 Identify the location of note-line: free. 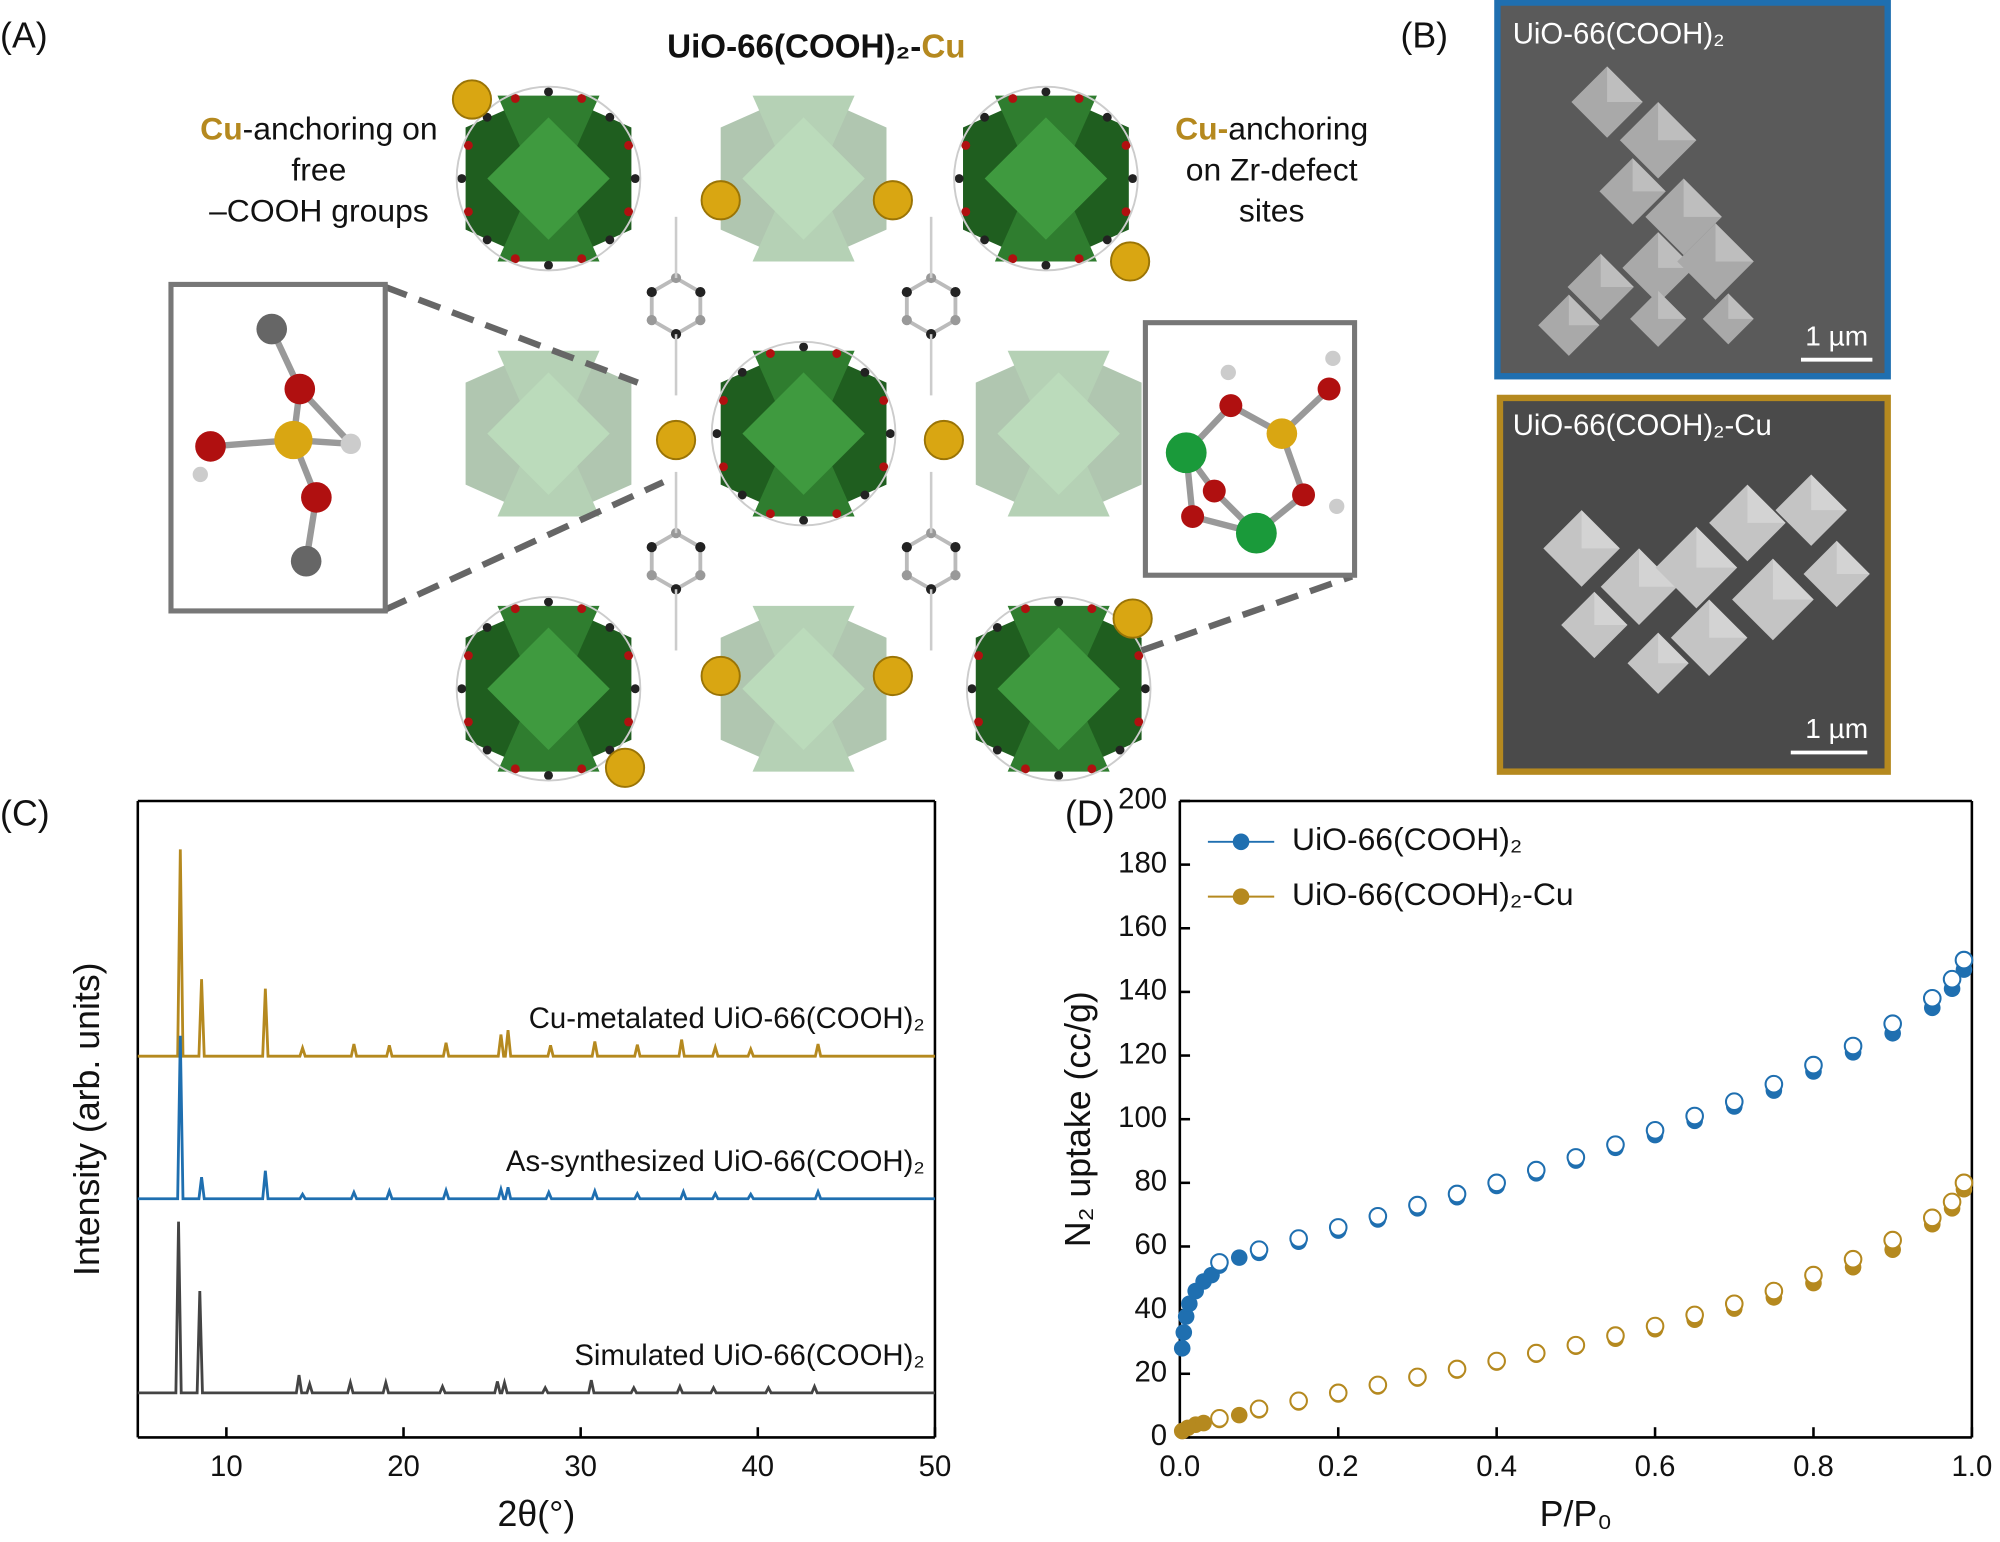
(318, 170).